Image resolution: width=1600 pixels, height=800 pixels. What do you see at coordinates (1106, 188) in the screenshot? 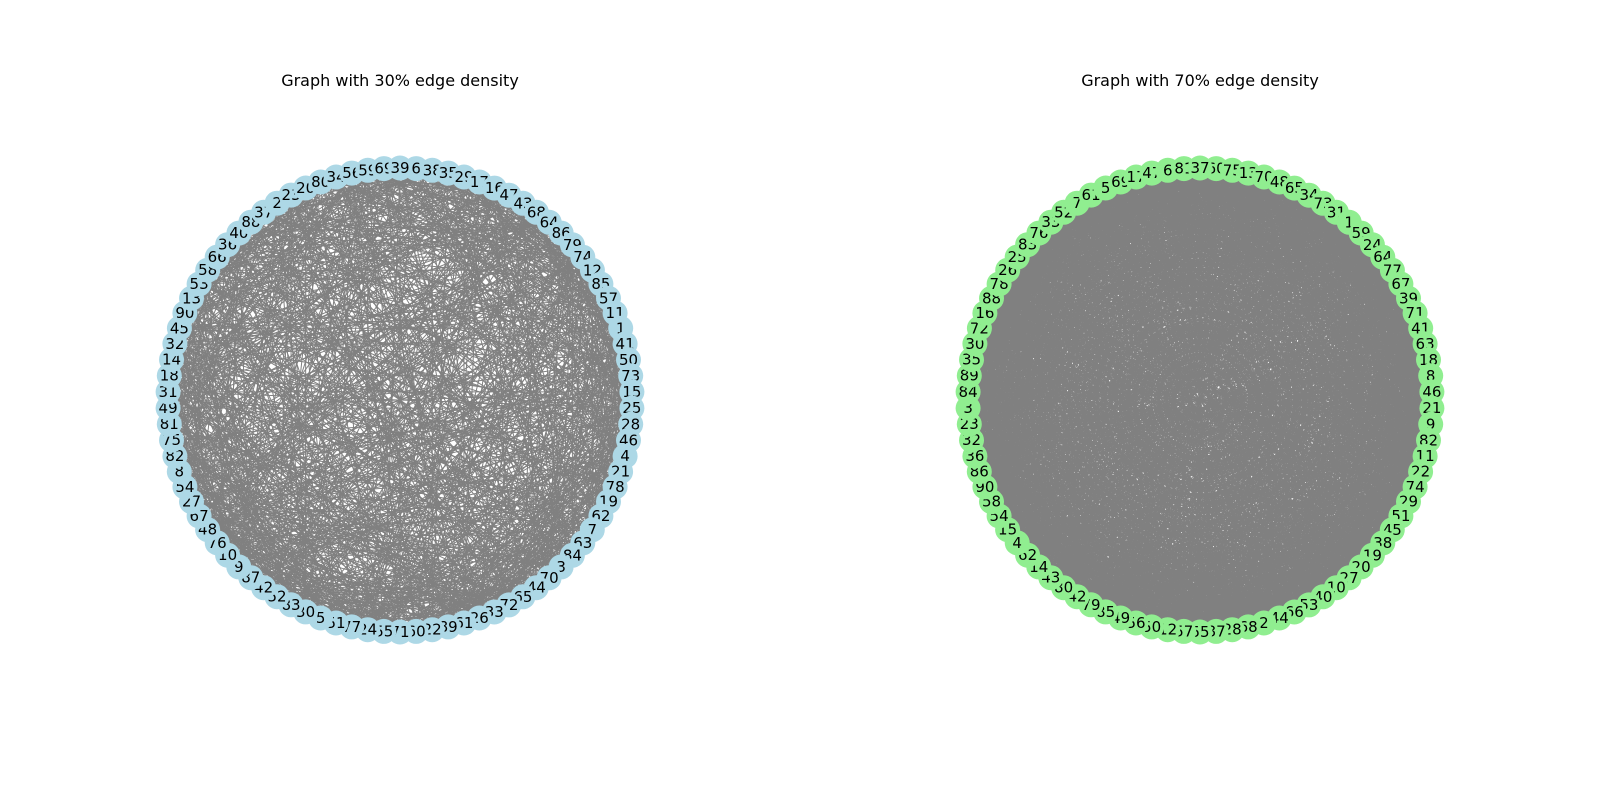
I see `node-label: 5` at bounding box center [1106, 188].